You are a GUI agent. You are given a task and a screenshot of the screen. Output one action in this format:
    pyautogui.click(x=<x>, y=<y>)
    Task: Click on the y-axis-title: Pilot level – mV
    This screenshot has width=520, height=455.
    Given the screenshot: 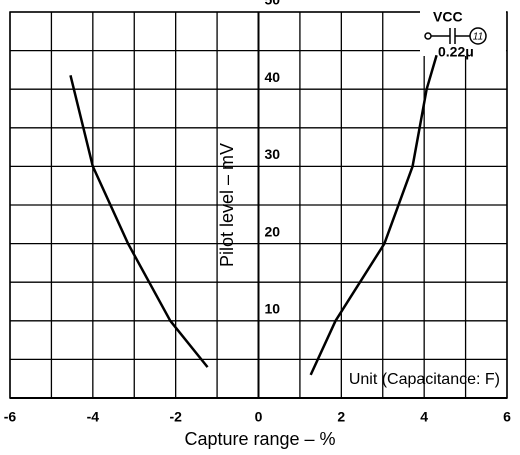 What is the action you would take?
    pyautogui.click(x=227, y=205)
    